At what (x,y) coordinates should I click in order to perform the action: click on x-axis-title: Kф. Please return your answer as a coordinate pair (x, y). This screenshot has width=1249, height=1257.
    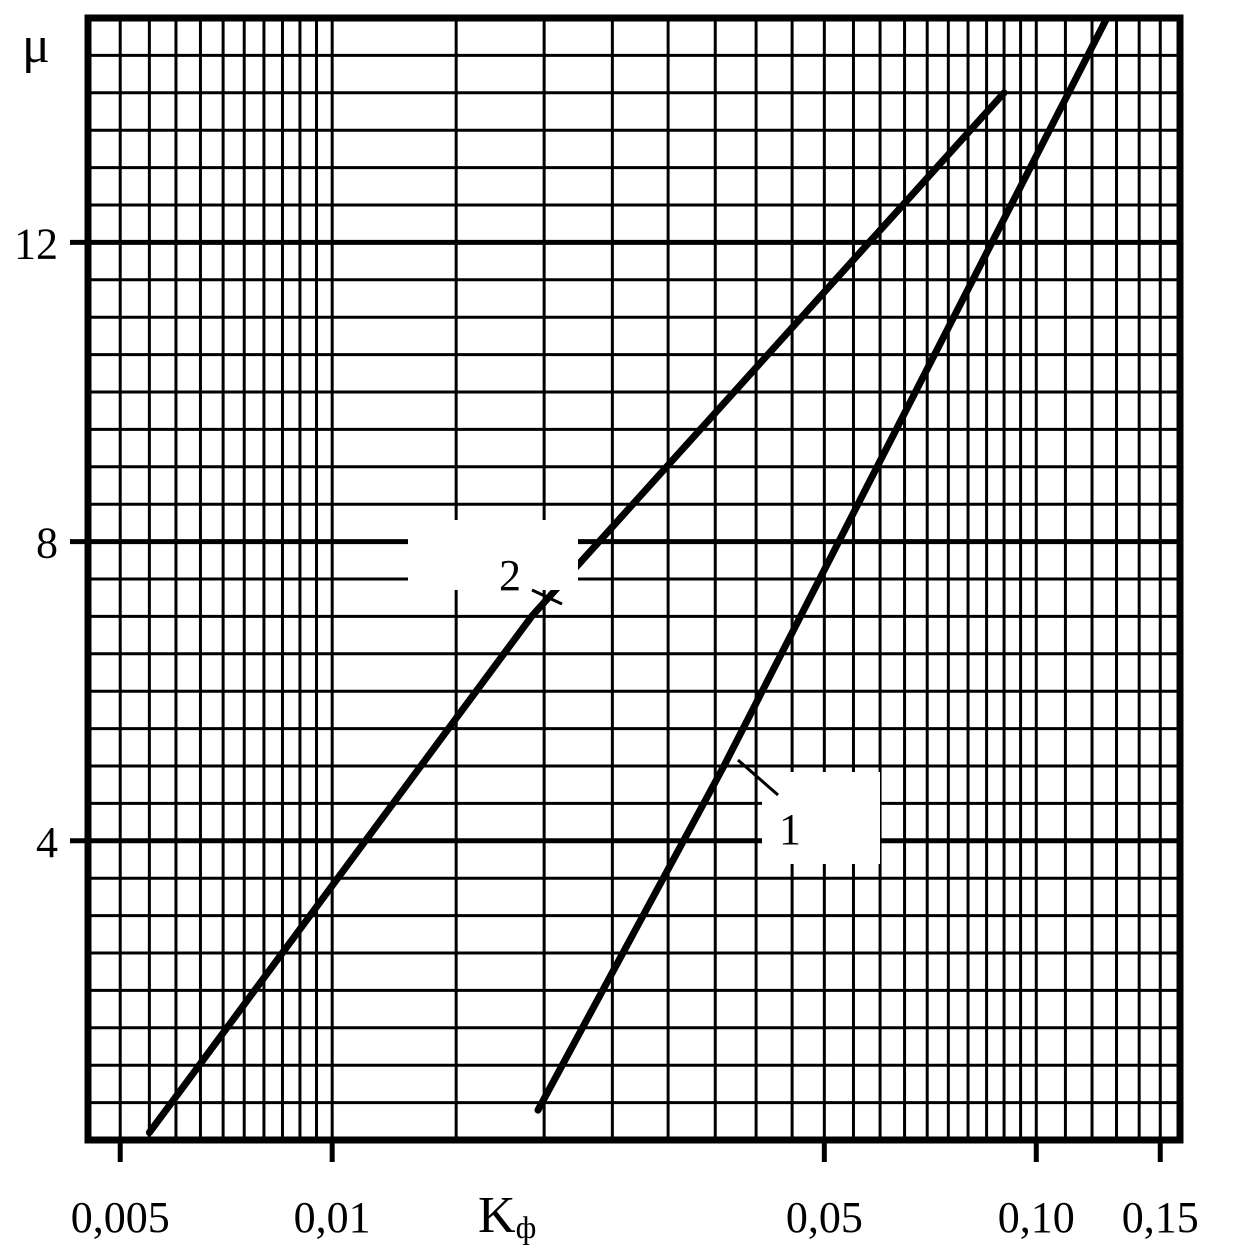
    Looking at the image, I should click on (507, 1216).